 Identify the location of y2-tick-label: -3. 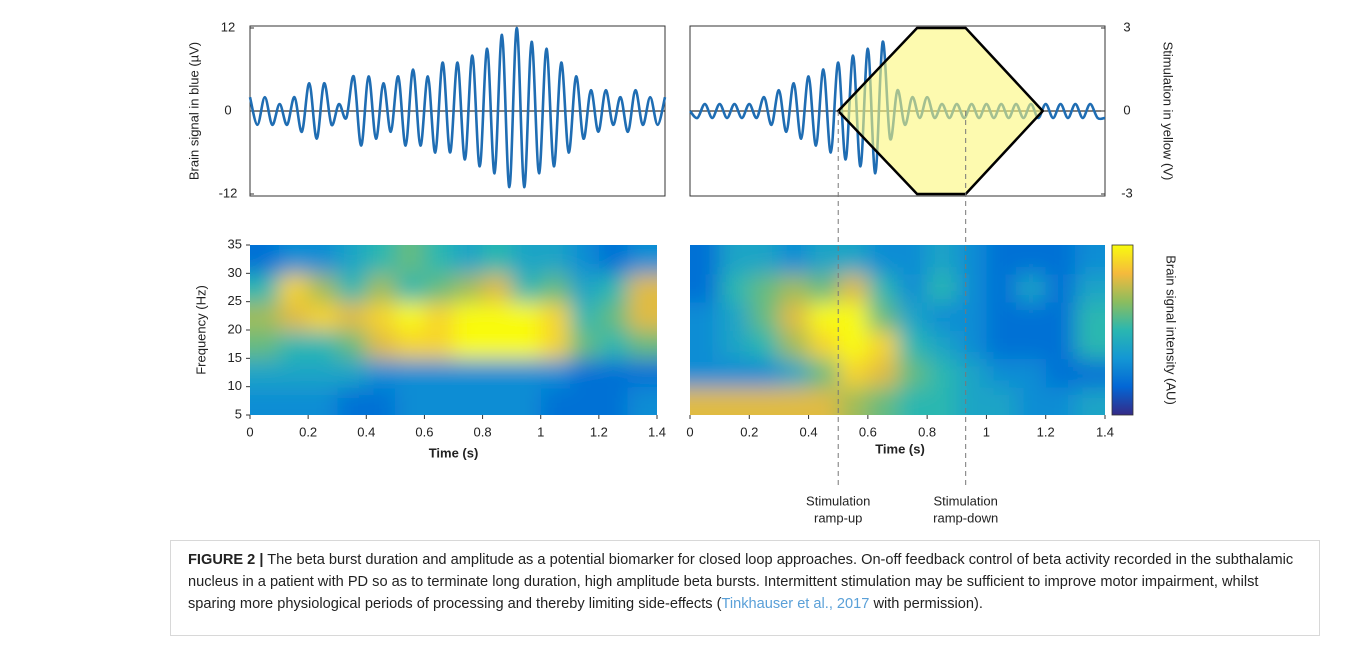
(1127, 192).